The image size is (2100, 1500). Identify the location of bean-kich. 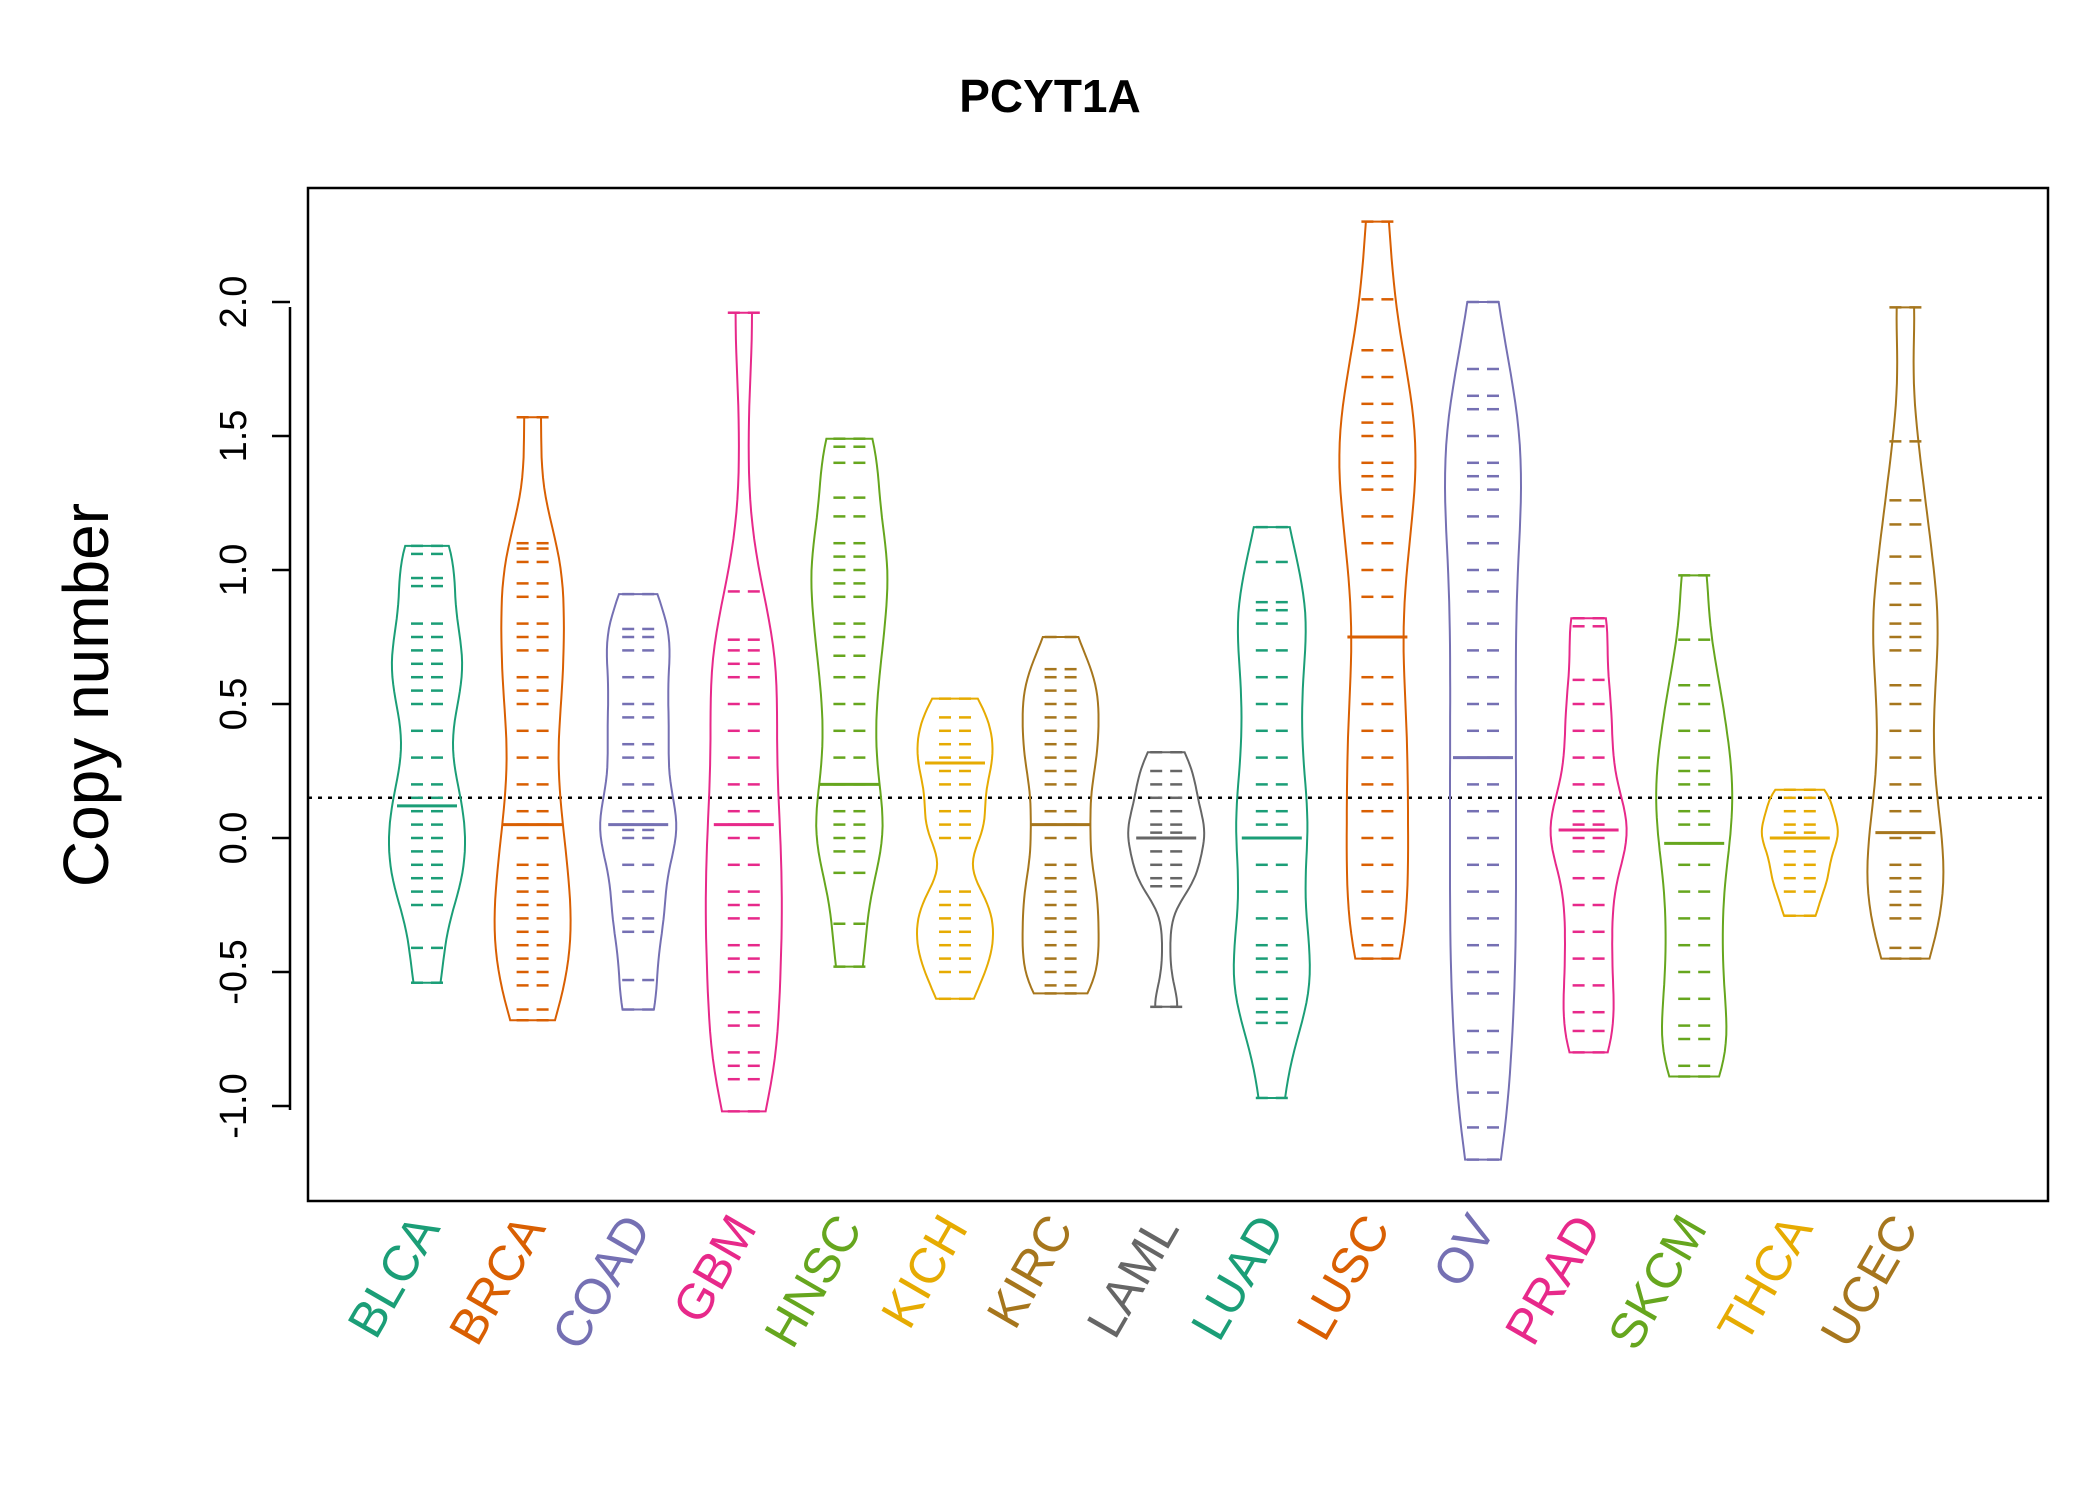
(955, 849).